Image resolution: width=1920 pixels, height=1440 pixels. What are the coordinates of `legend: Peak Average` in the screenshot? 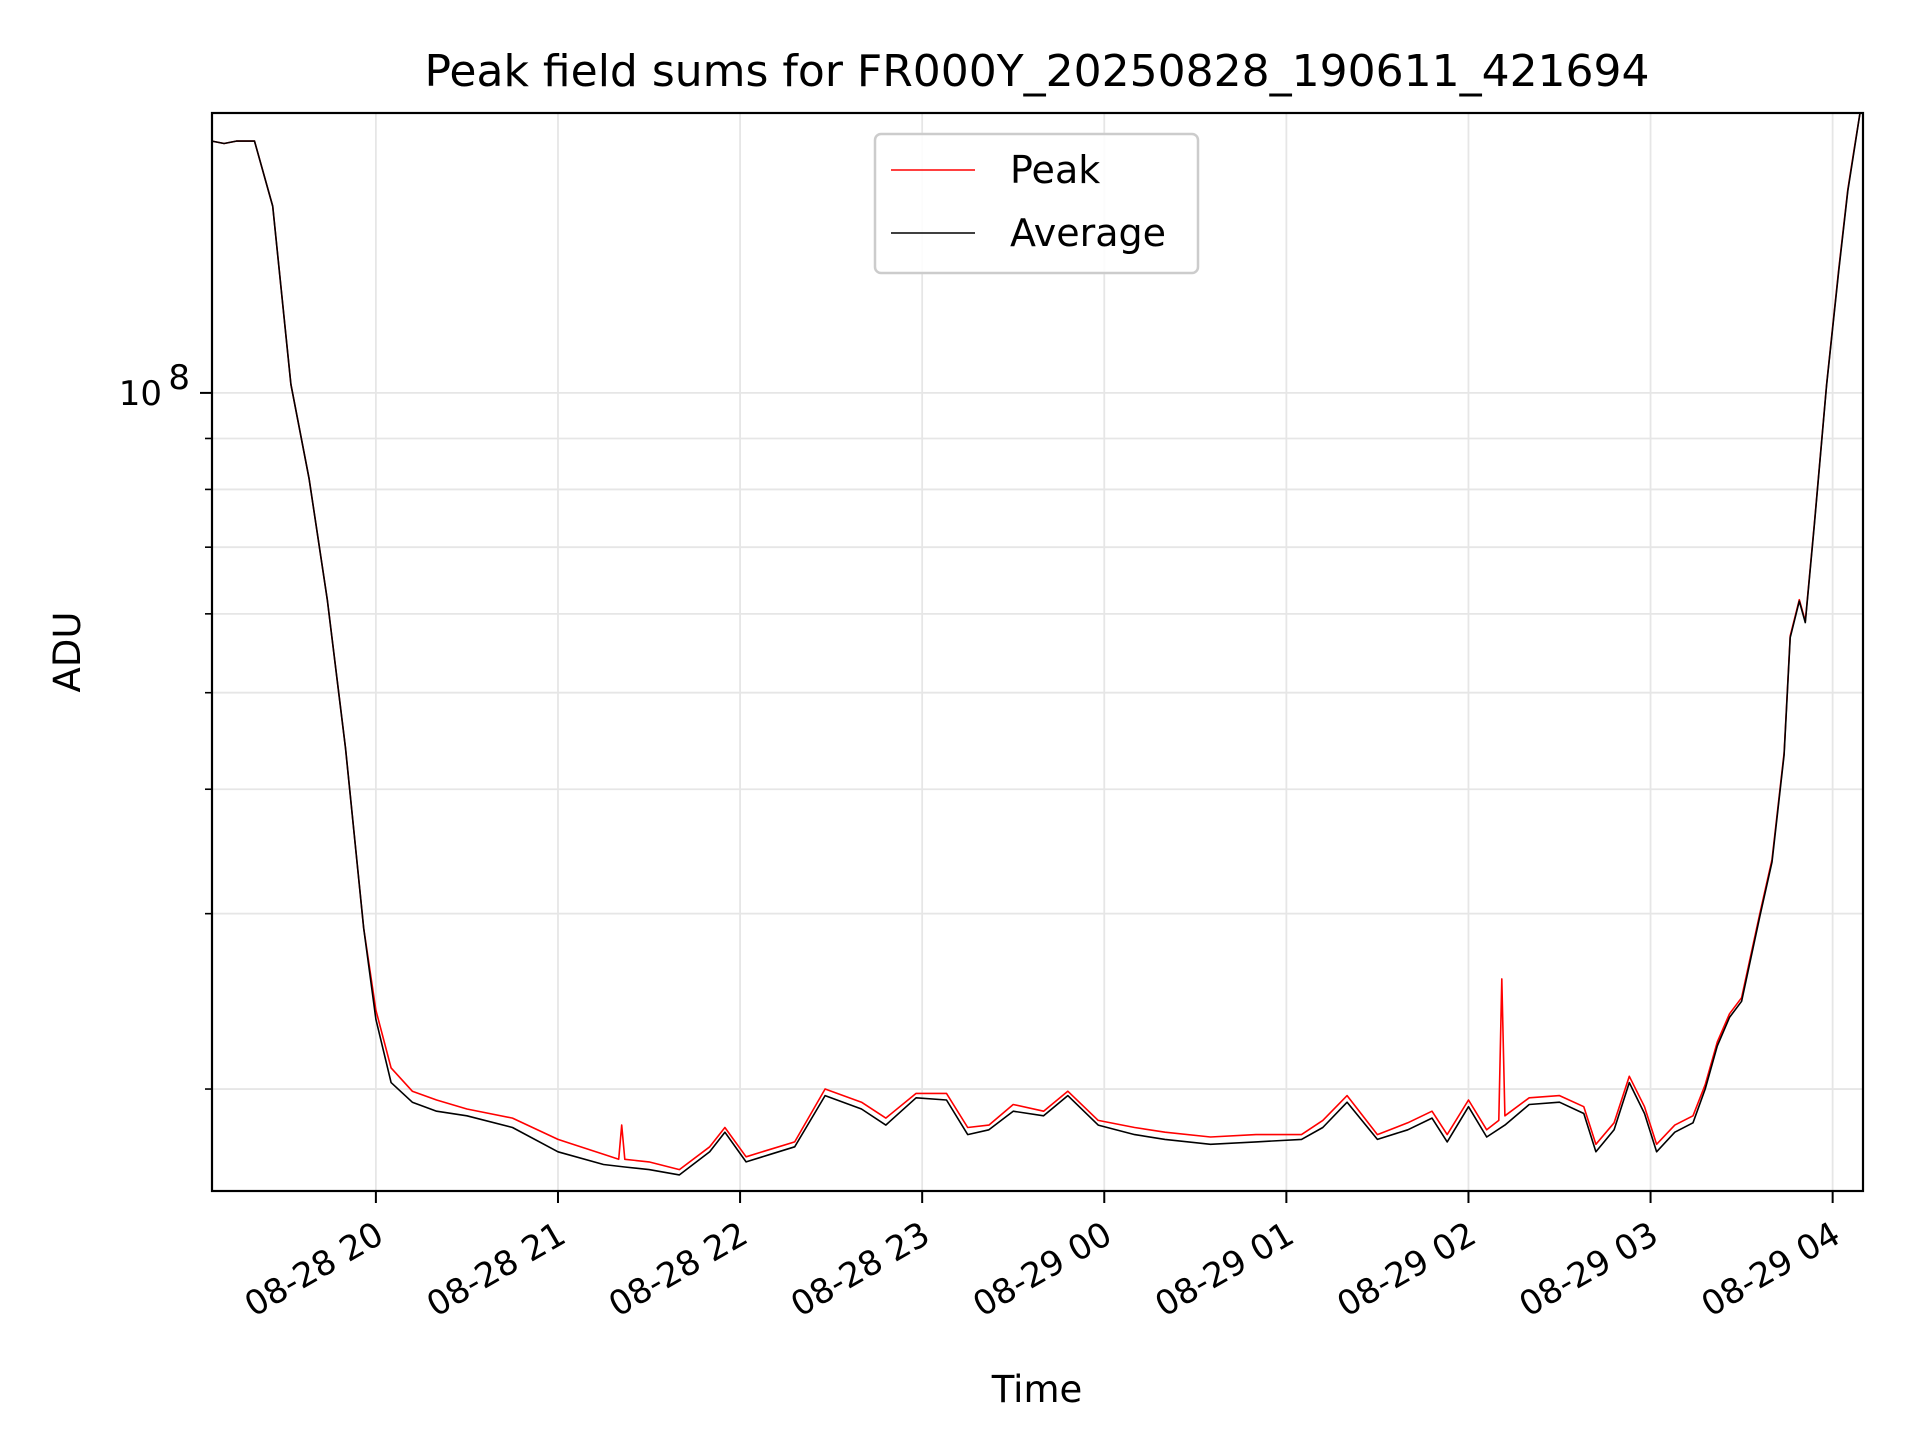 It's located at (1036, 203).